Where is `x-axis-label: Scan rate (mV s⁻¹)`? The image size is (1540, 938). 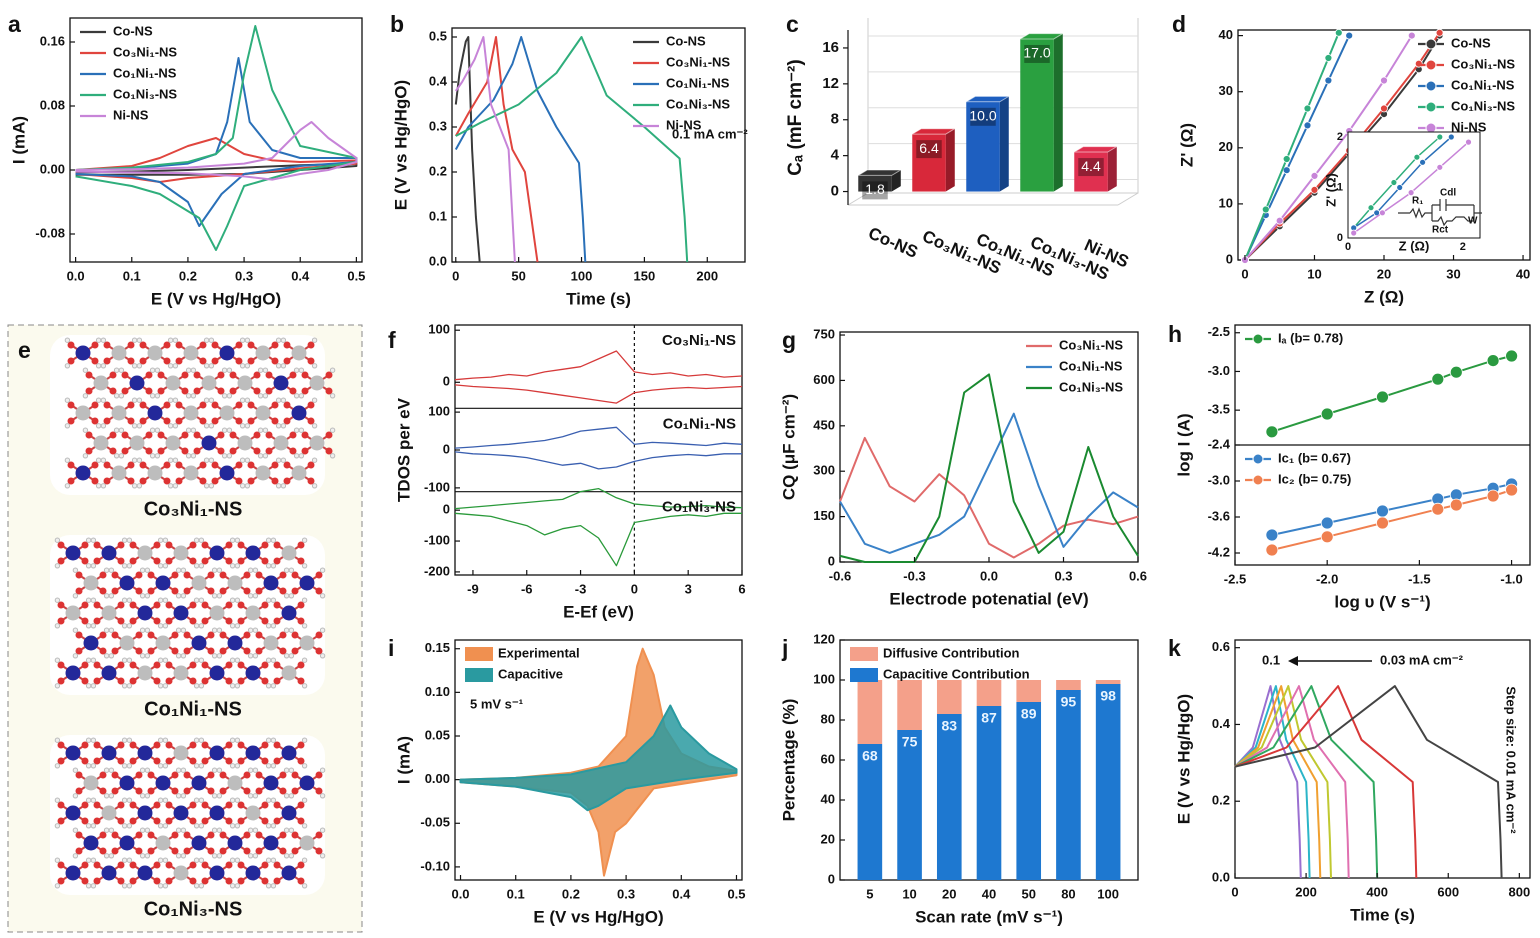
x-axis-label: Scan rate (mV s⁻¹) is located at coordinates (989, 916).